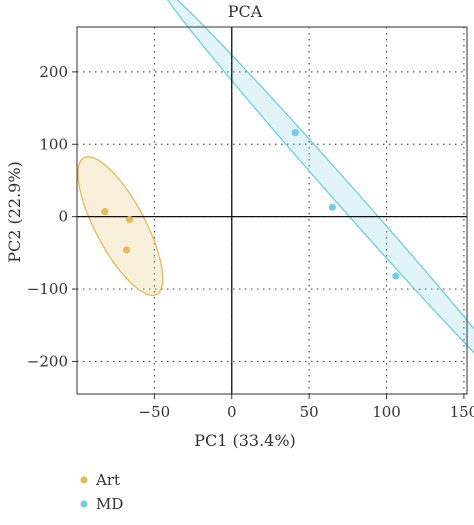 The height and width of the screenshot is (525, 474). Describe the element at coordinates (245, 11) in the screenshot. I see `chart-title: PCA` at that location.